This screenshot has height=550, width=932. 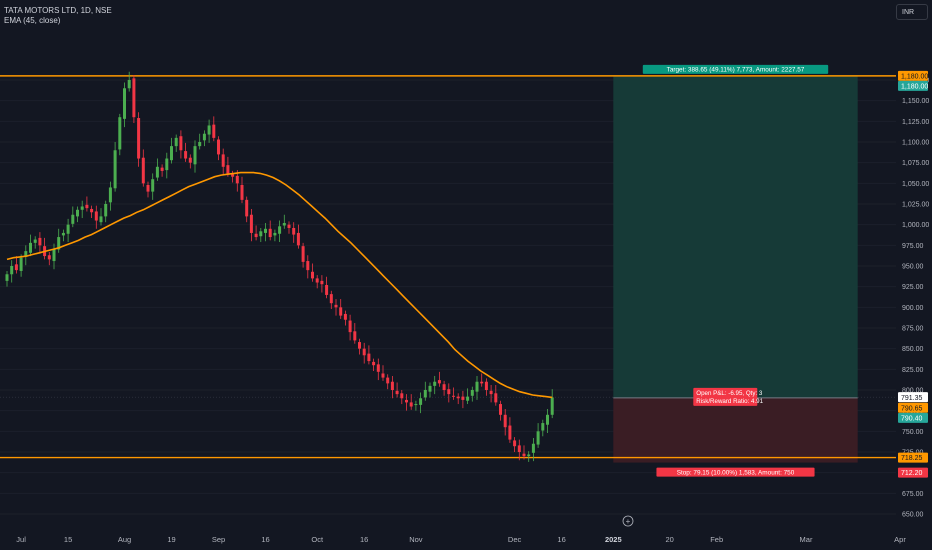 I want to click on price-tick-label: 1,025.00, so click(x=915, y=205).